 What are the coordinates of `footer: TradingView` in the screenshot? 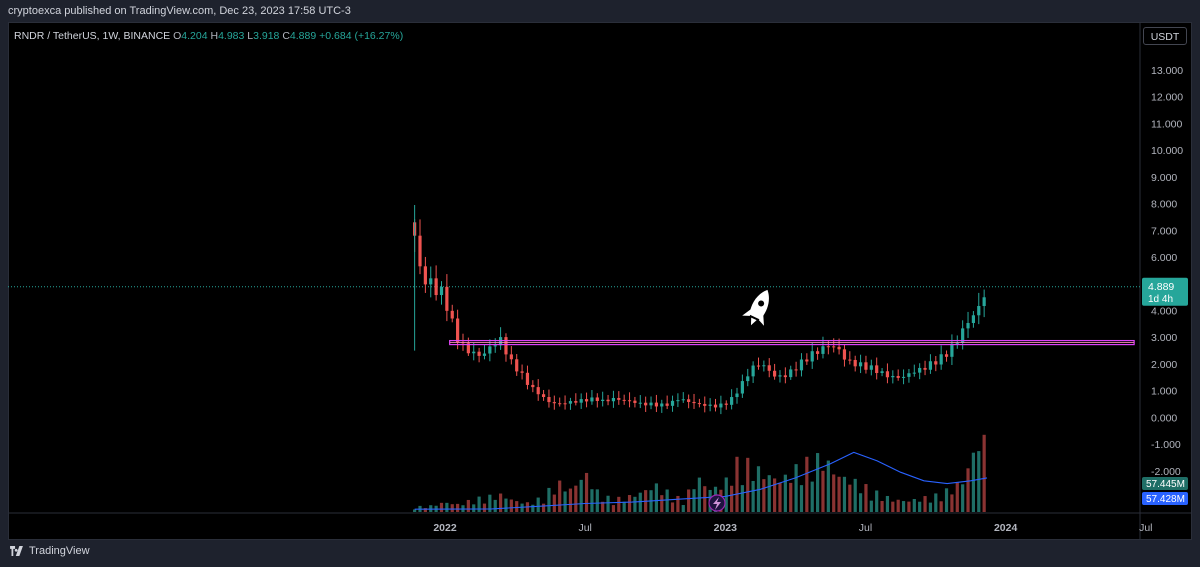 It's located at (49, 551).